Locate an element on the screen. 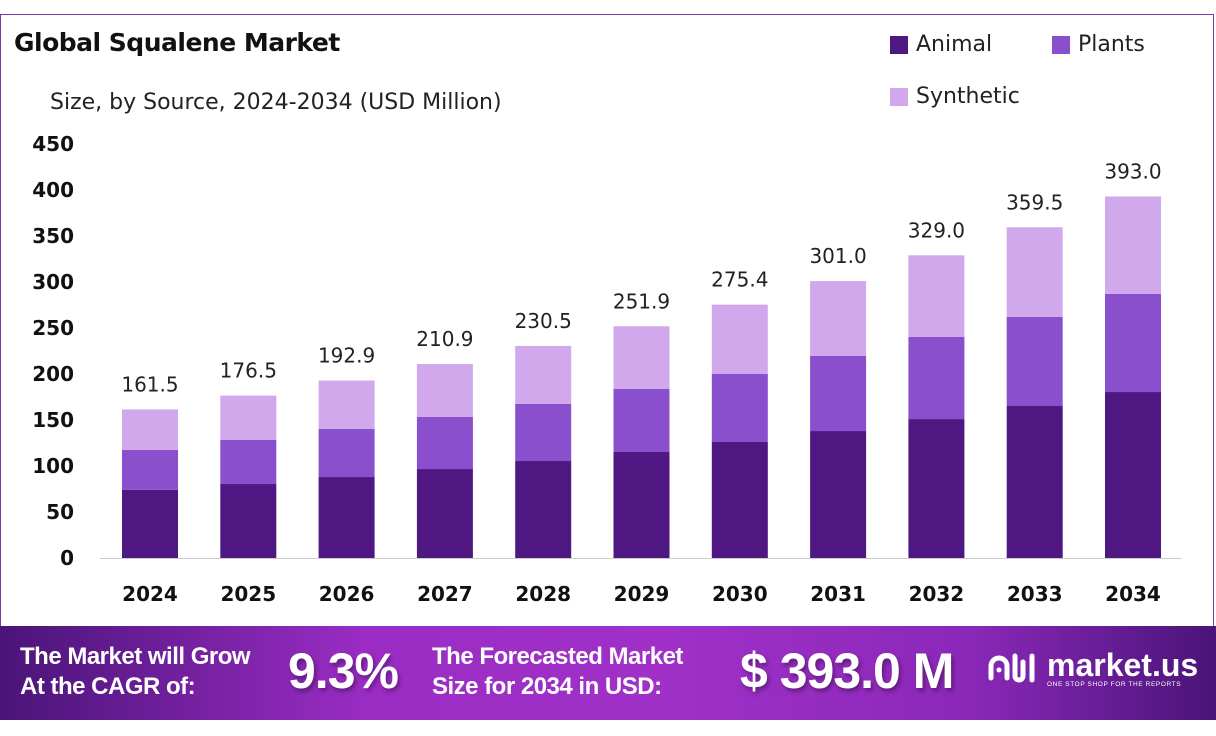 Image resolution: width=1216 pixels, height=736 pixels. cagr-label-line2: At the CAGR of: is located at coordinates (108, 686).